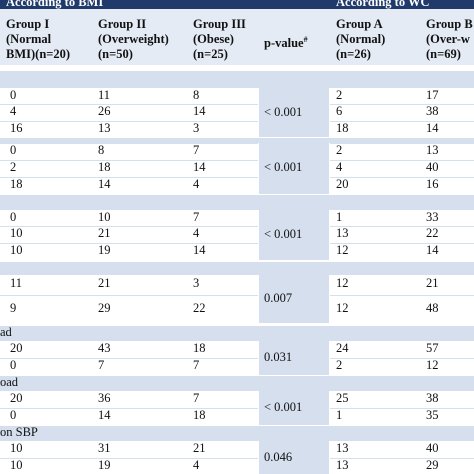 The image size is (474, 474). What do you see at coordinates (383, 4) in the screenshot?
I see `group-header: According to WC` at bounding box center [383, 4].